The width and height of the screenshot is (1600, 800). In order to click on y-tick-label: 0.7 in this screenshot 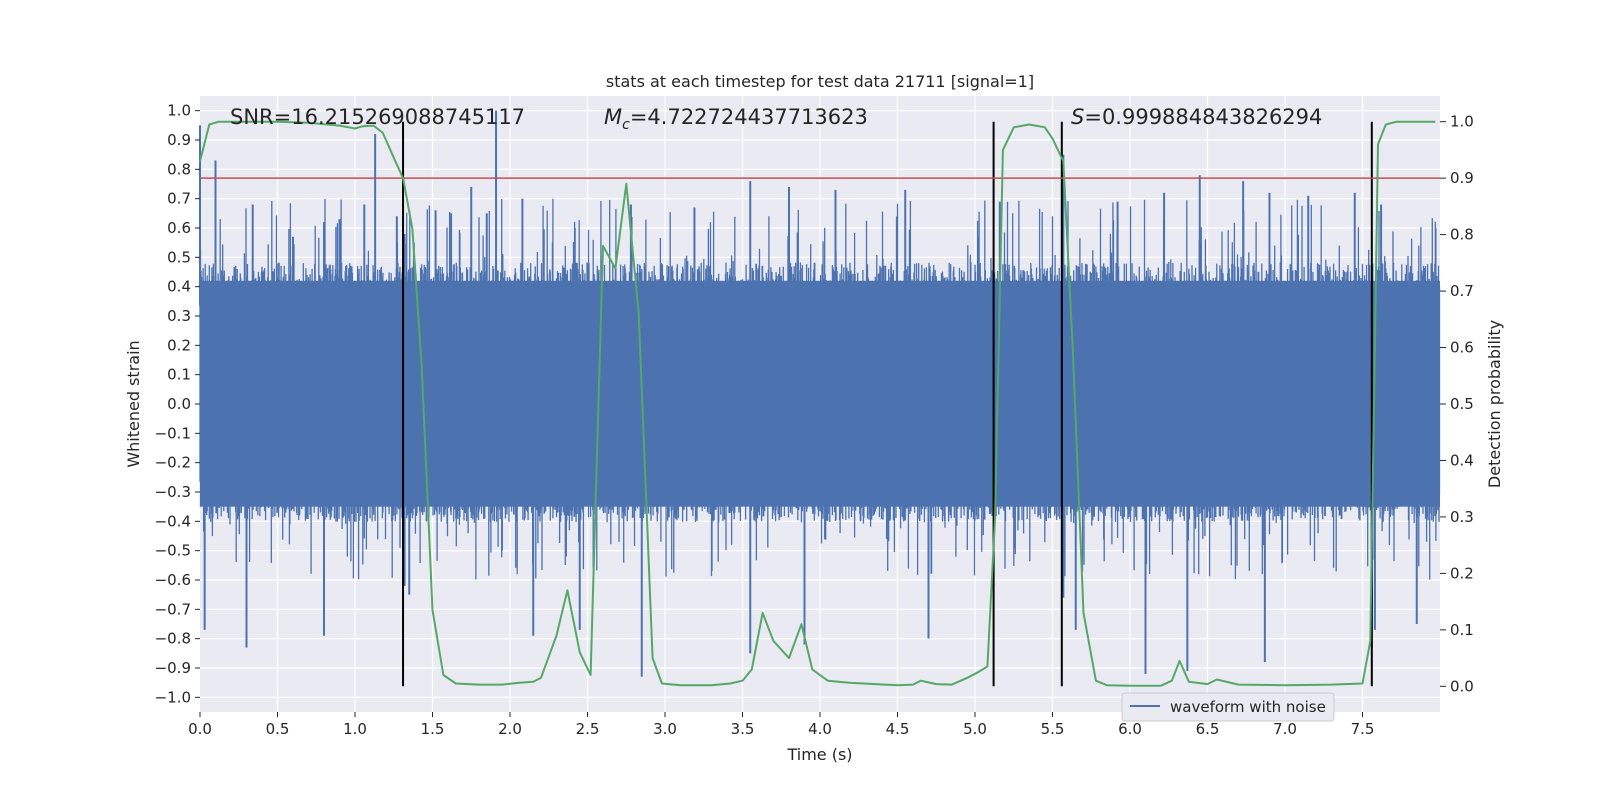, I will do `click(179, 199)`.